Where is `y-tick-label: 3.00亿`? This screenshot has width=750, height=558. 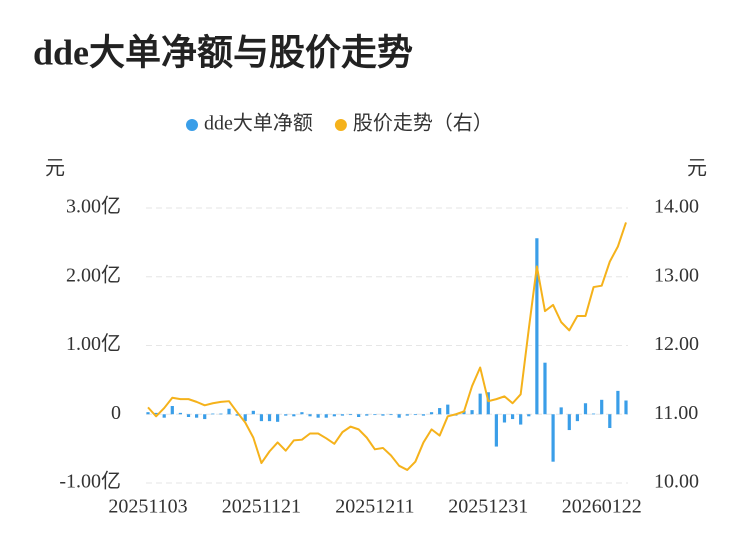
y-tick-label: 3.00亿 is located at coordinates (93, 206).